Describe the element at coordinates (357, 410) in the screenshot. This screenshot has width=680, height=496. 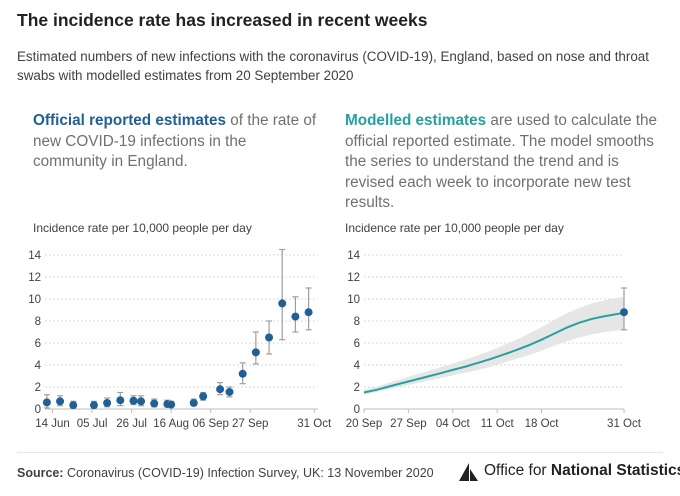
I see `1-y-tick-label: 0` at that location.